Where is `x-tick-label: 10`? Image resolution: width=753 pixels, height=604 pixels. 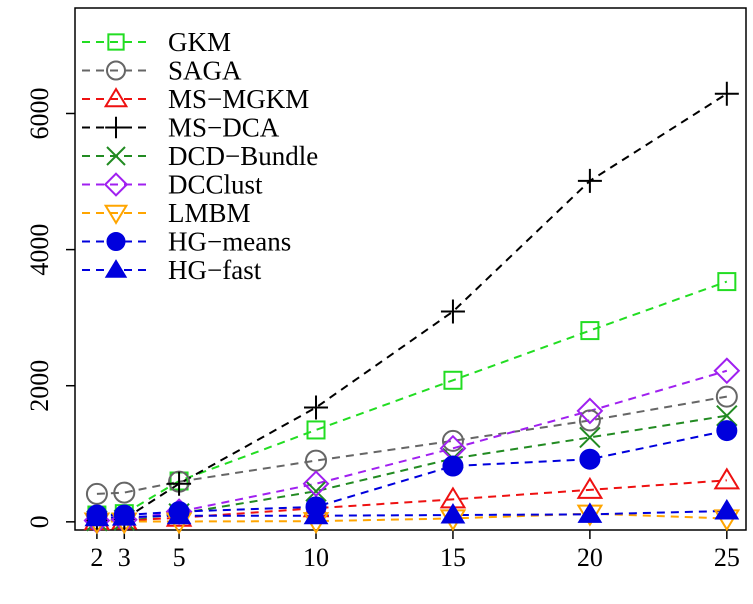 x-tick-label: 10 is located at coordinates (316, 557).